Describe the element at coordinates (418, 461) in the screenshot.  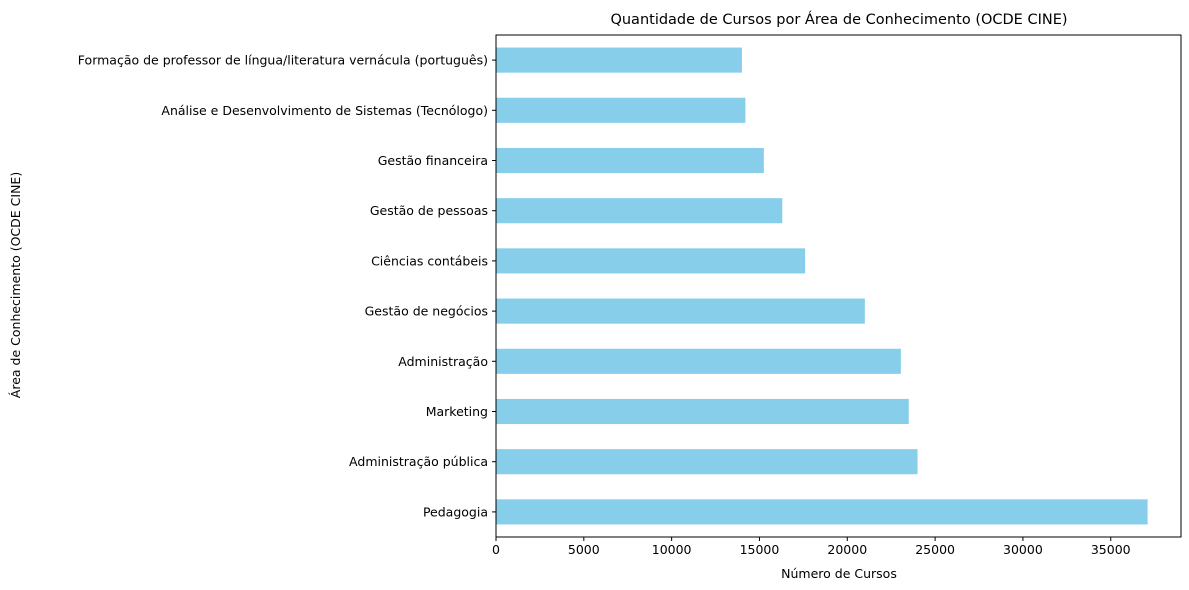
I see `y-tick-label: Administração pública` at that location.